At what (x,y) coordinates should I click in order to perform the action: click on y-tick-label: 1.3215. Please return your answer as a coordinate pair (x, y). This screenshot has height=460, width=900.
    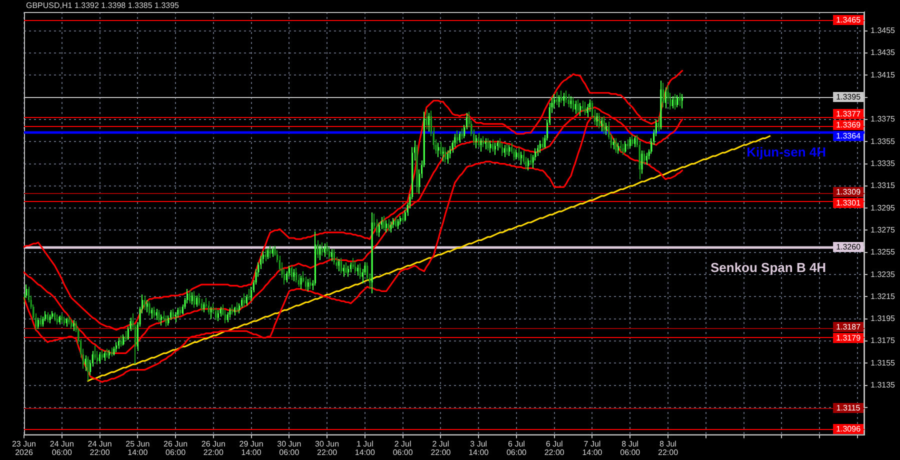
    Looking at the image, I should click on (883, 296).